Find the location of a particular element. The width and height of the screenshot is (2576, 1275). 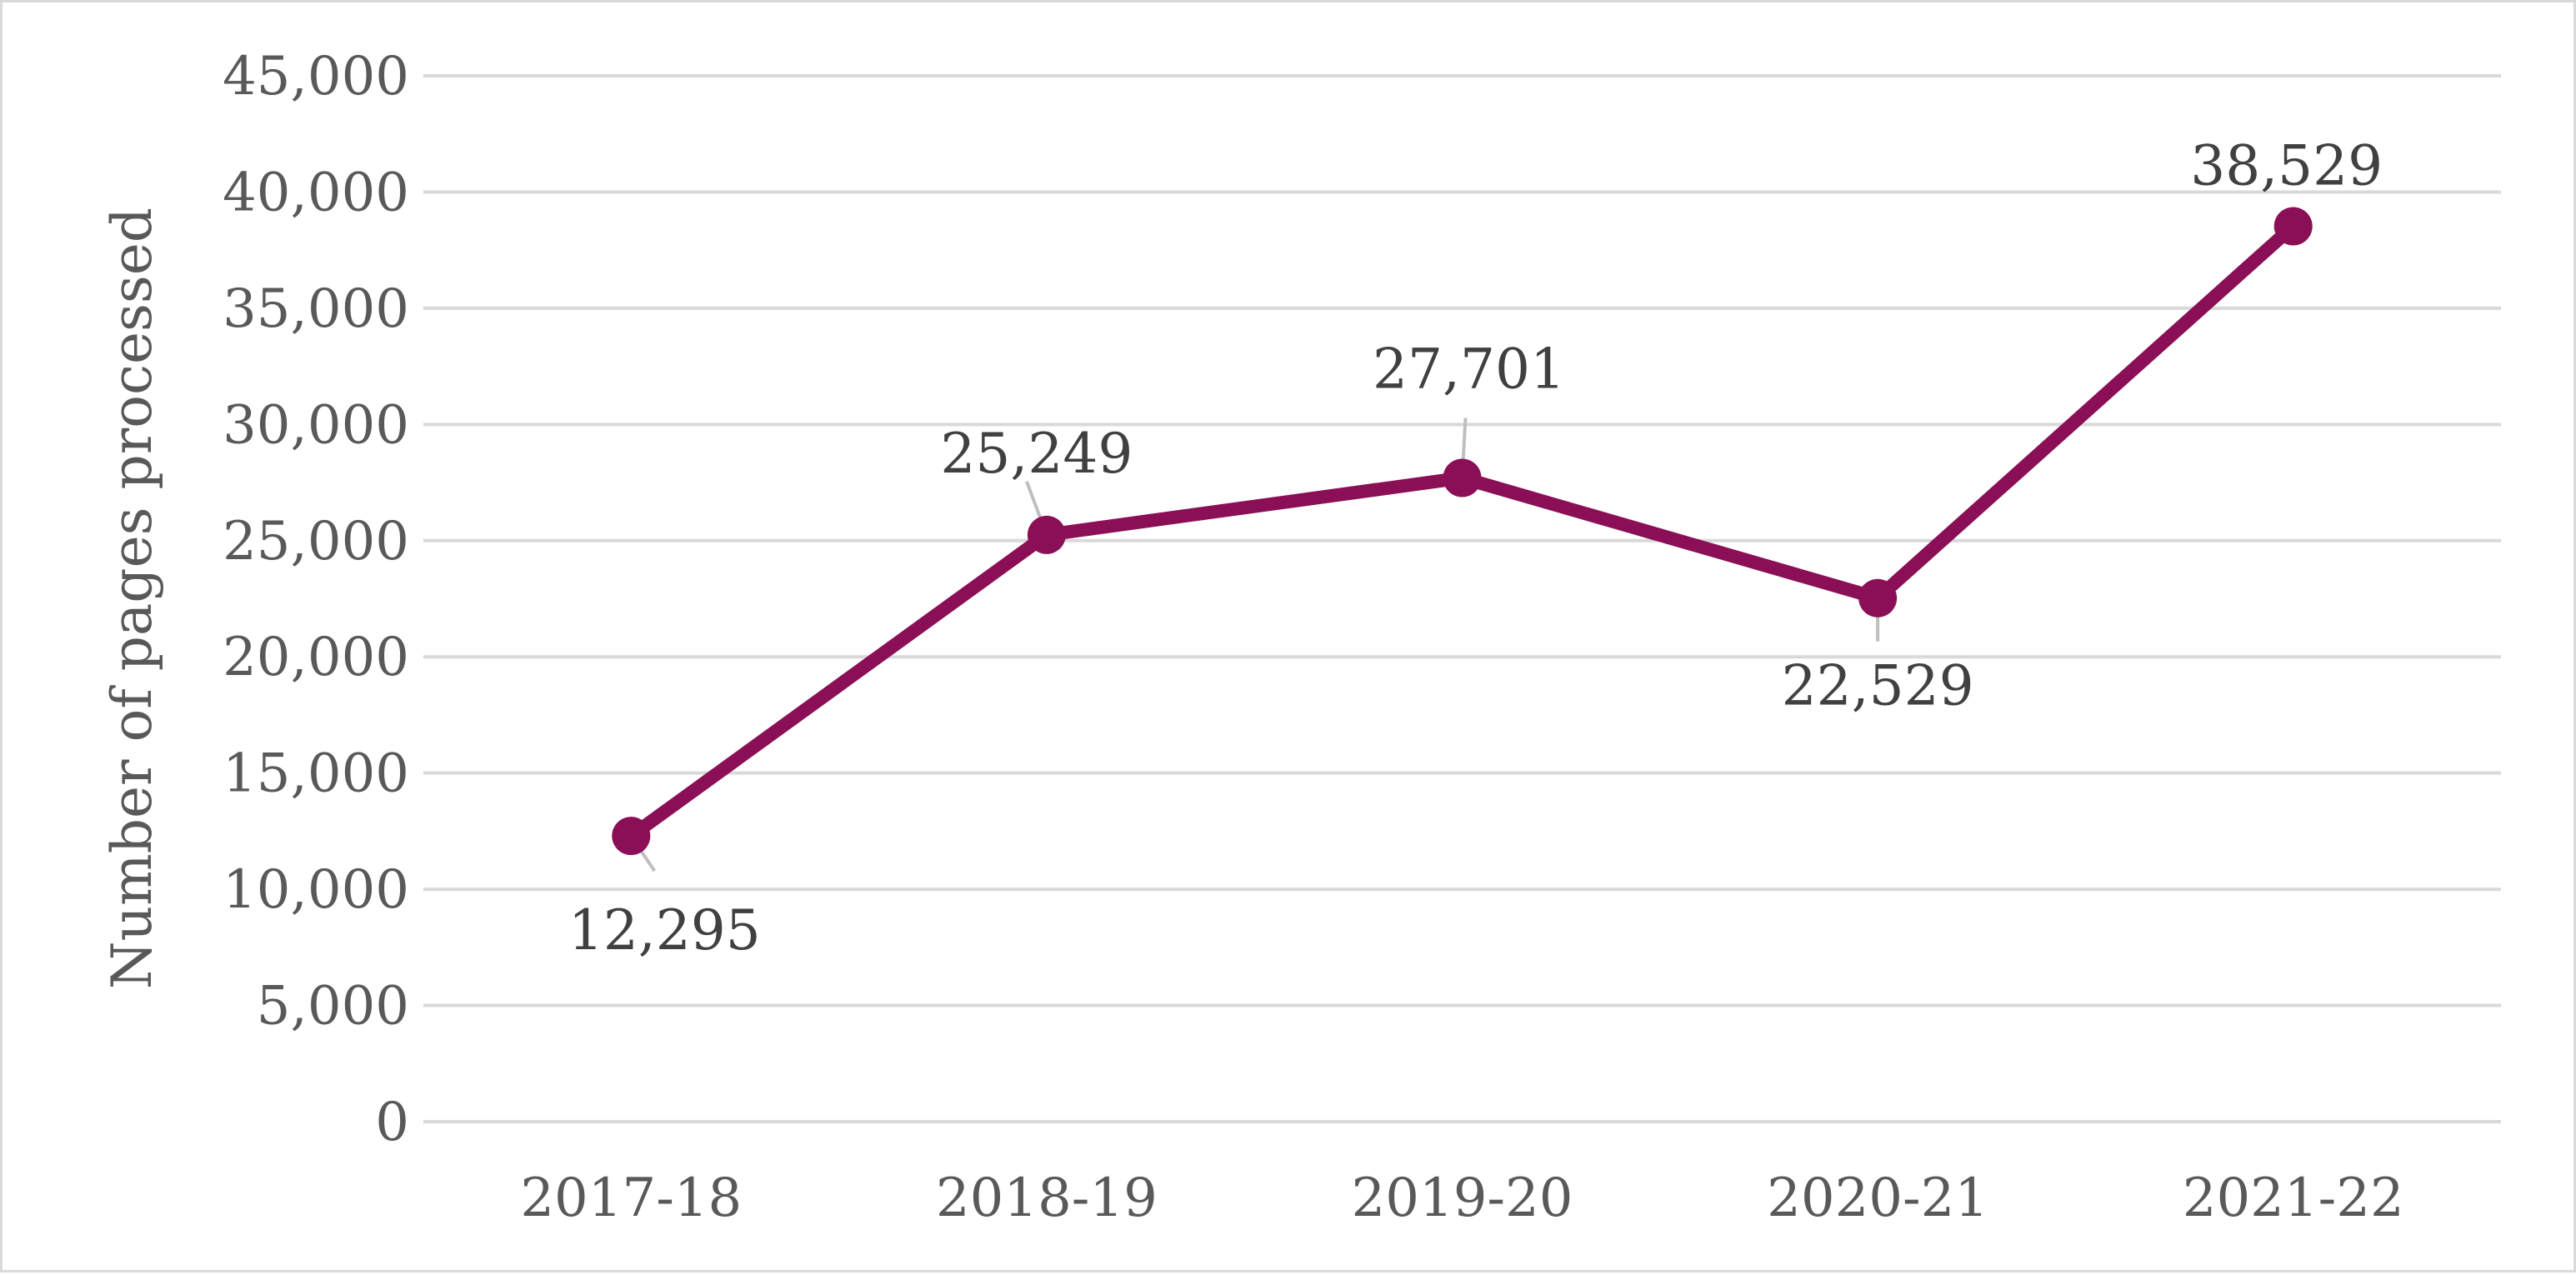

y-tick-label: 0 is located at coordinates (392, 1122).